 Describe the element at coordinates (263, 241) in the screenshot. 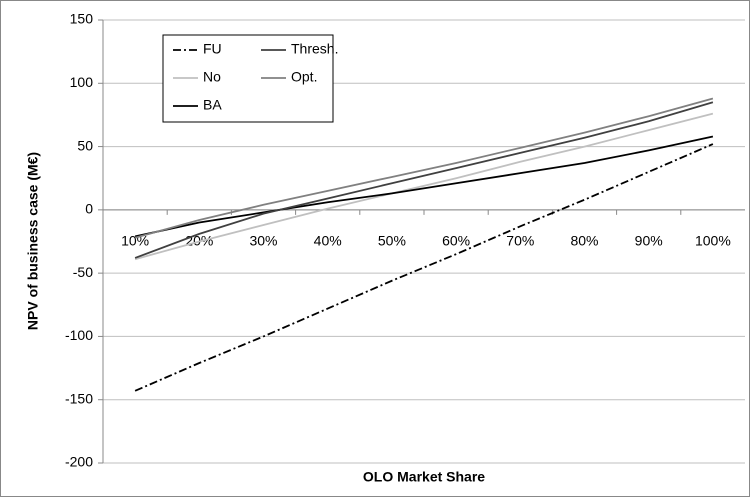

I see `x-tick-label: 30%` at that location.